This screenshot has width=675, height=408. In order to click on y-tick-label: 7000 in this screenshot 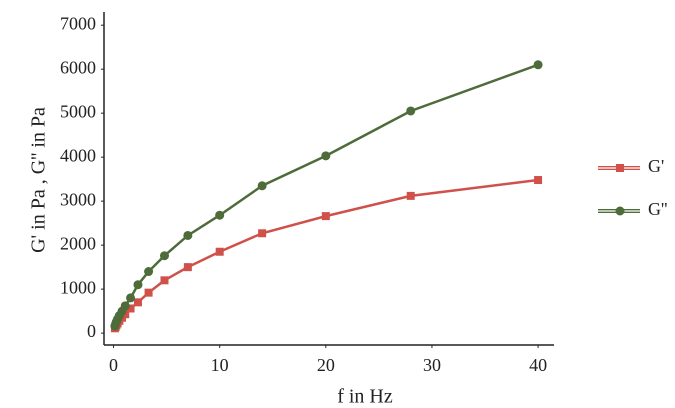, I will do `click(78, 23)`.